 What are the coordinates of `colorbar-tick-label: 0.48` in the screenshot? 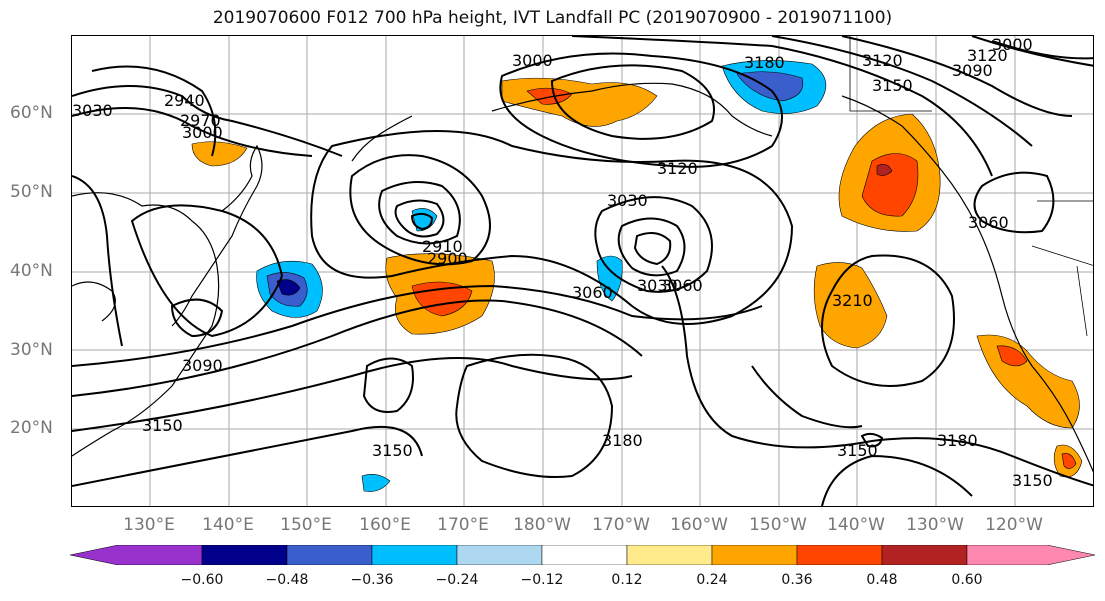 It's located at (882, 580).